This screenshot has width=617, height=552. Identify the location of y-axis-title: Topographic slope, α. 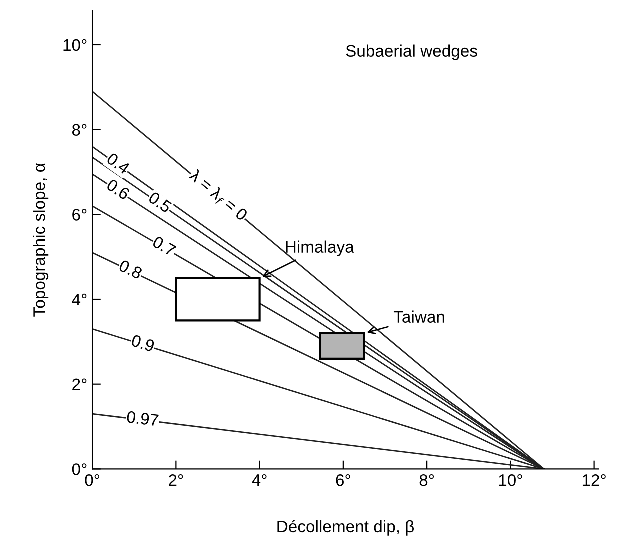
(41, 240).